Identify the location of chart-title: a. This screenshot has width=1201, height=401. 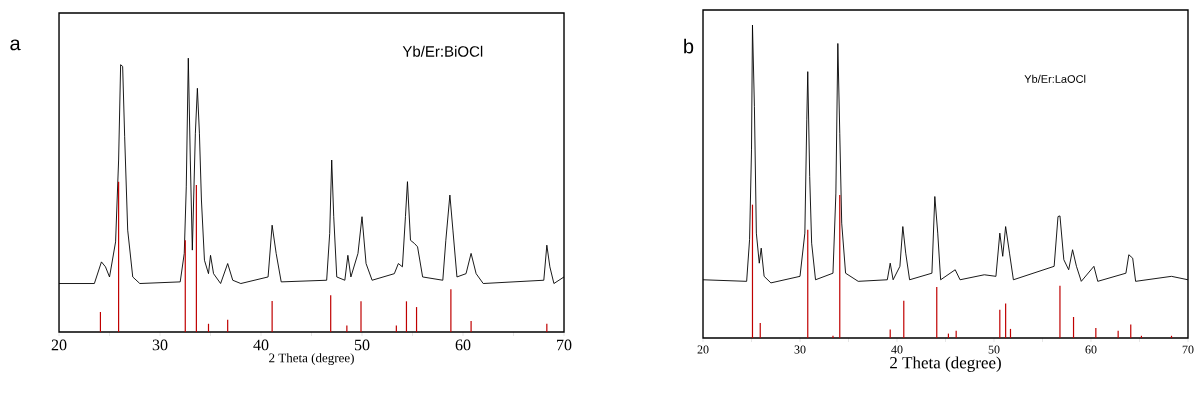
(15, 45).